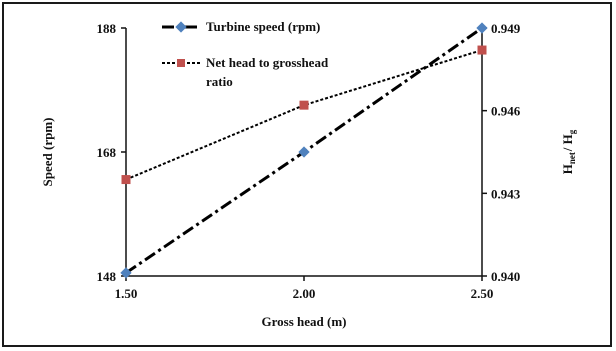 Image resolution: width=616 pixels, height=351 pixels. Describe the element at coordinates (126, 293) in the screenshot. I see `x-tick-label: 1.50` at that location.